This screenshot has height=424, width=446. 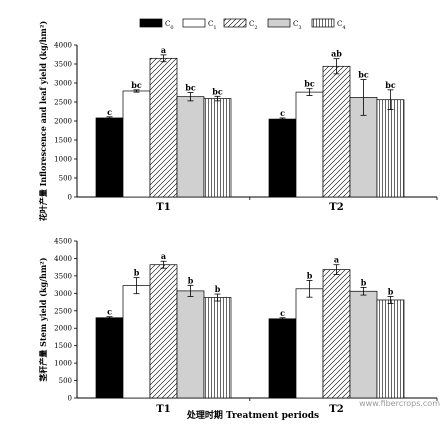 What do you see at coordinates (323, 23) in the screenshot?
I see `legend-swatch-c4` at bounding box center [323, 23].